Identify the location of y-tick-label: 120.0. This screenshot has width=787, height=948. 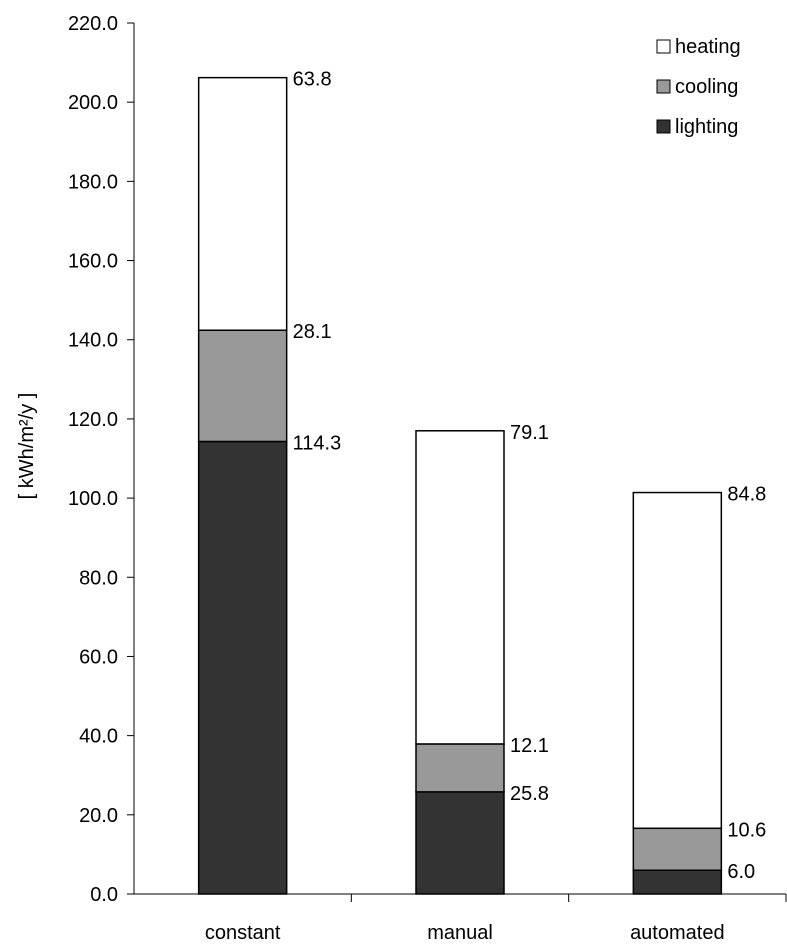
(93, 420).